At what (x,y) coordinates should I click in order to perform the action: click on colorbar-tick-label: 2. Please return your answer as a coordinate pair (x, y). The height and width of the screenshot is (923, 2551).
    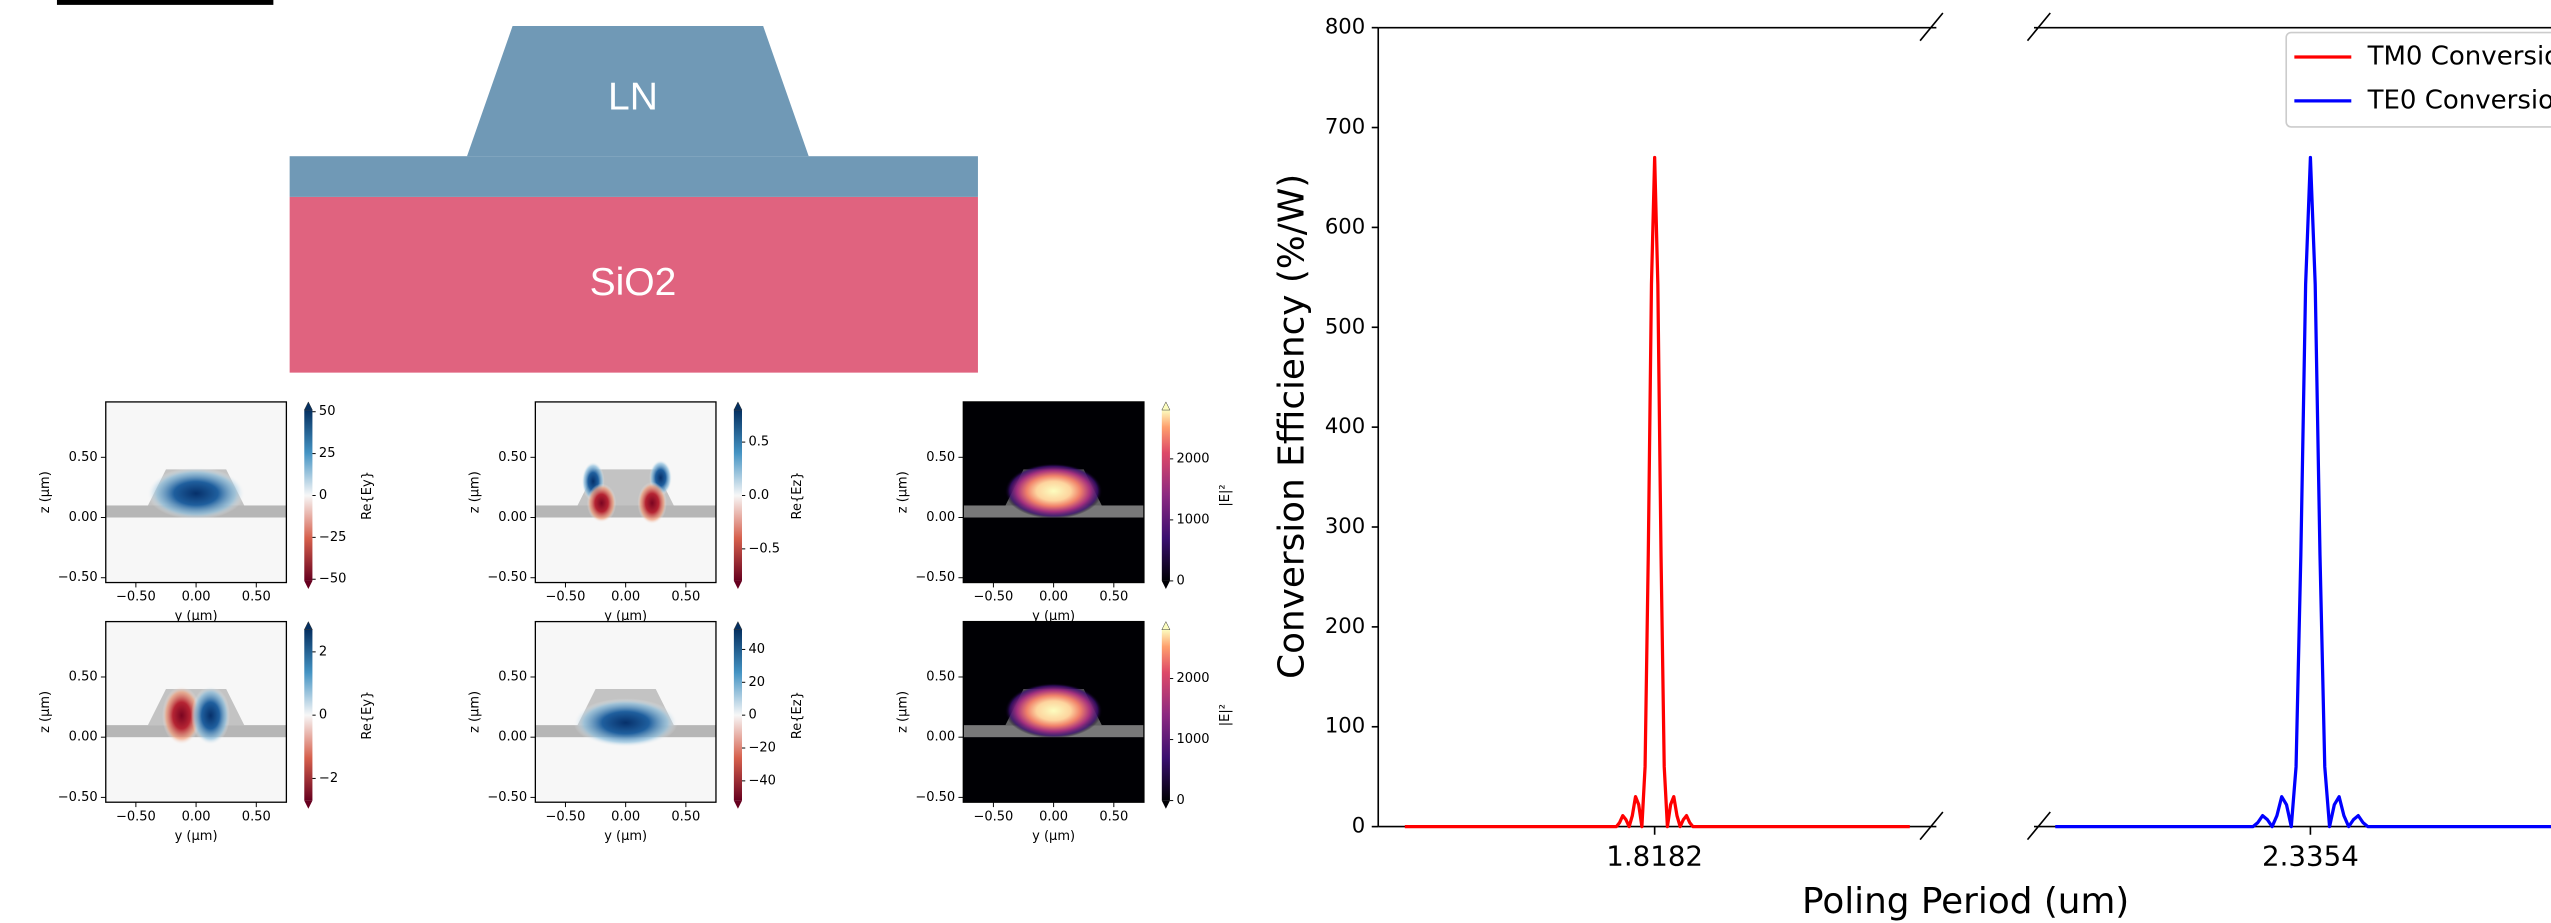
    Looking at the image, I should click on (323, 651).